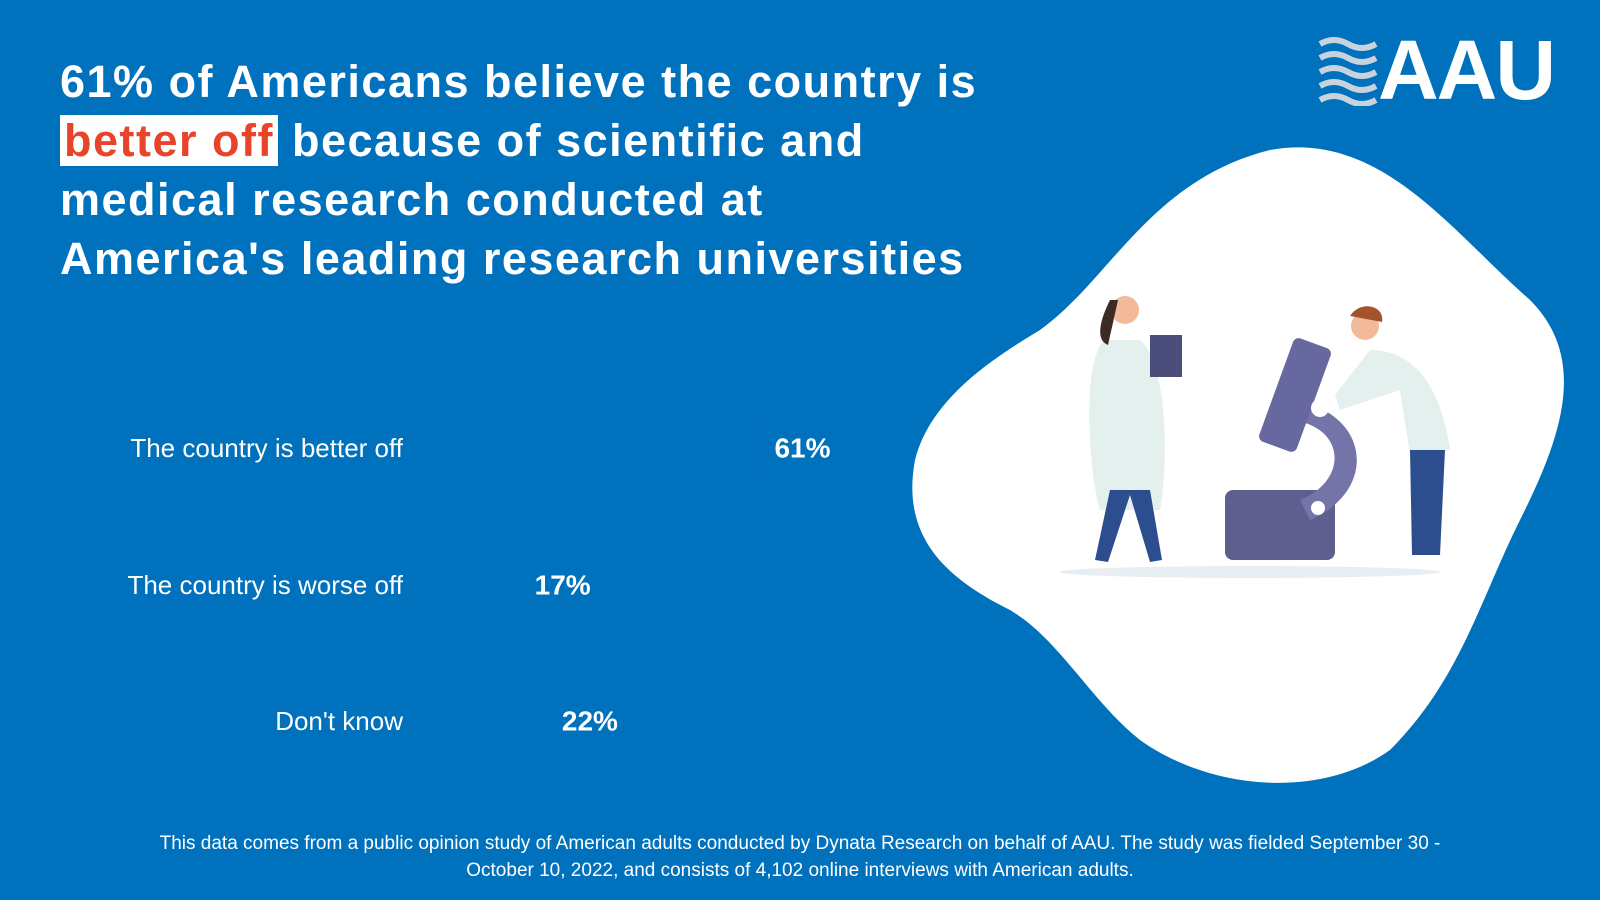  I want to click on category-label: Don't know, so click(339, 721).